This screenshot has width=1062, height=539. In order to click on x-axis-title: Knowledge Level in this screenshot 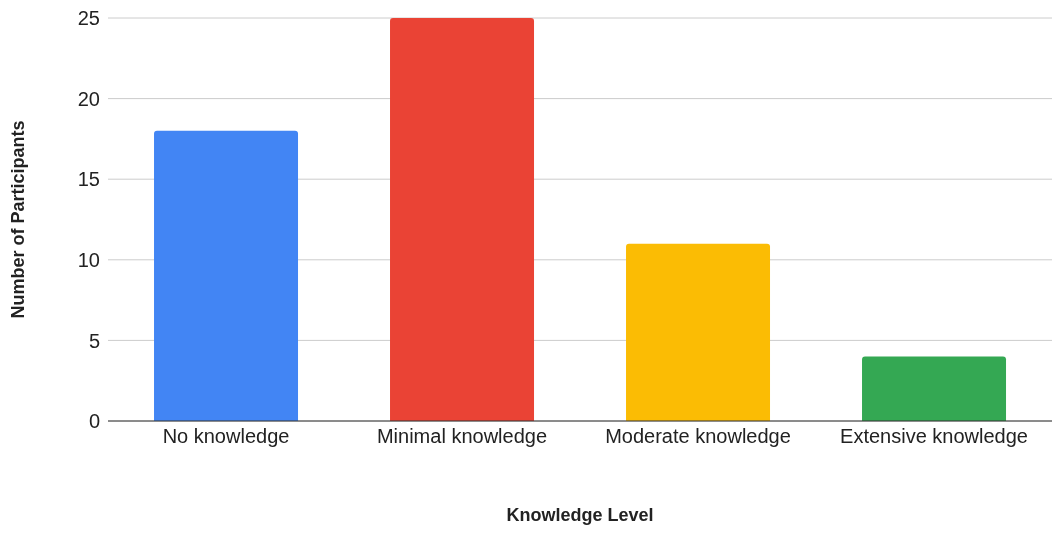, I will do `click(580, 515)`.